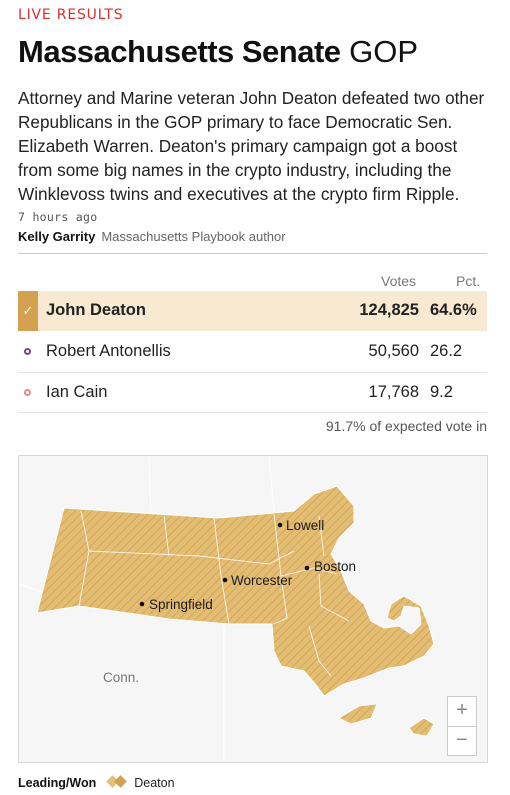 The image size is (510, 795). I want to click on map-legend: Leading/Won Deaton, so click(96, 782).